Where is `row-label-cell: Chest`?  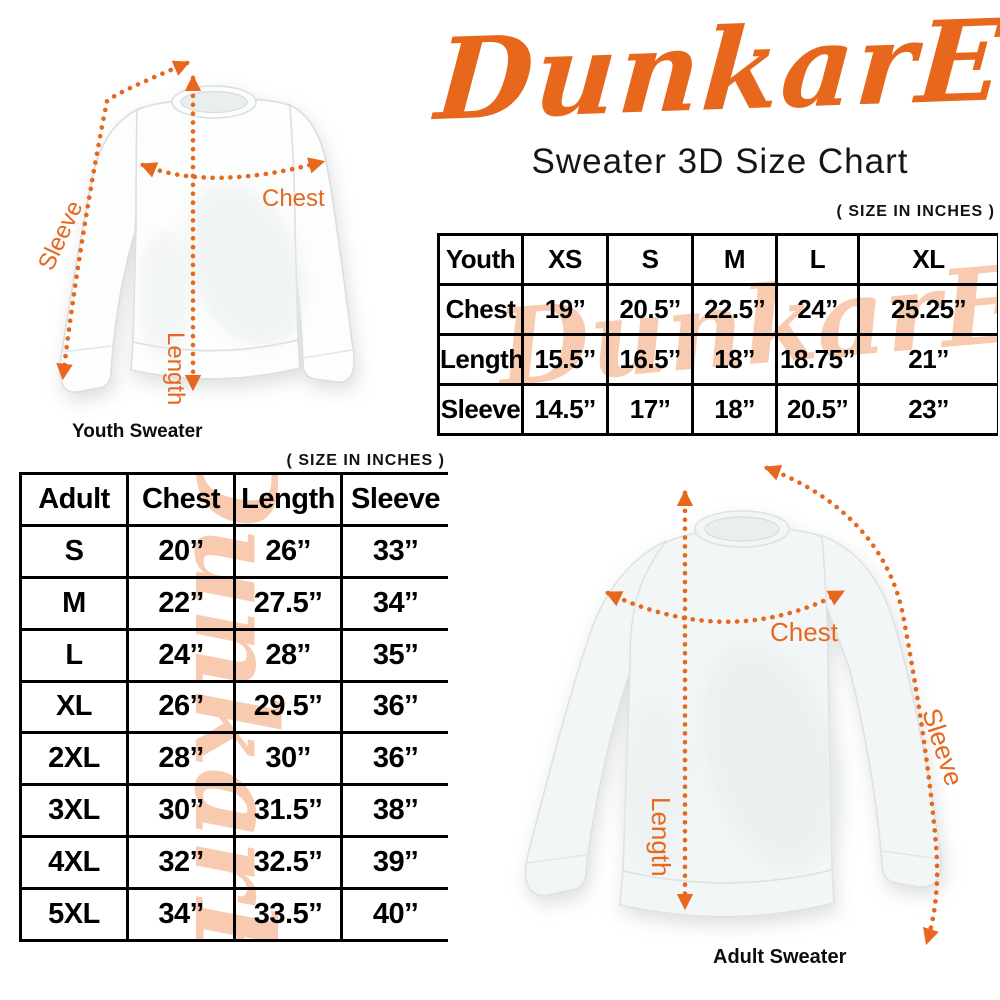
row-label-cell: Chest is located at coordinates (480, 309).